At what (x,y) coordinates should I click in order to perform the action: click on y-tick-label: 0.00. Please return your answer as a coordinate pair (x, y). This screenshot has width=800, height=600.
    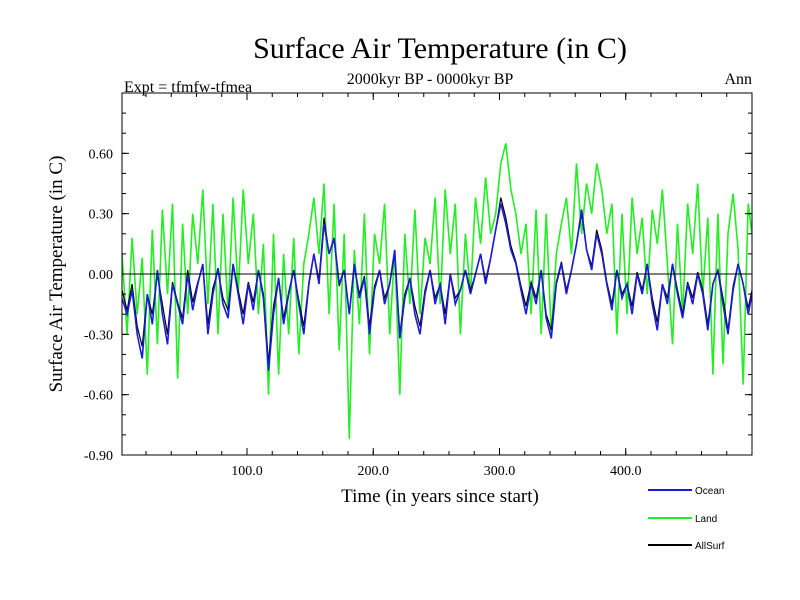
    Looking at the image, I should click on (101, 275).